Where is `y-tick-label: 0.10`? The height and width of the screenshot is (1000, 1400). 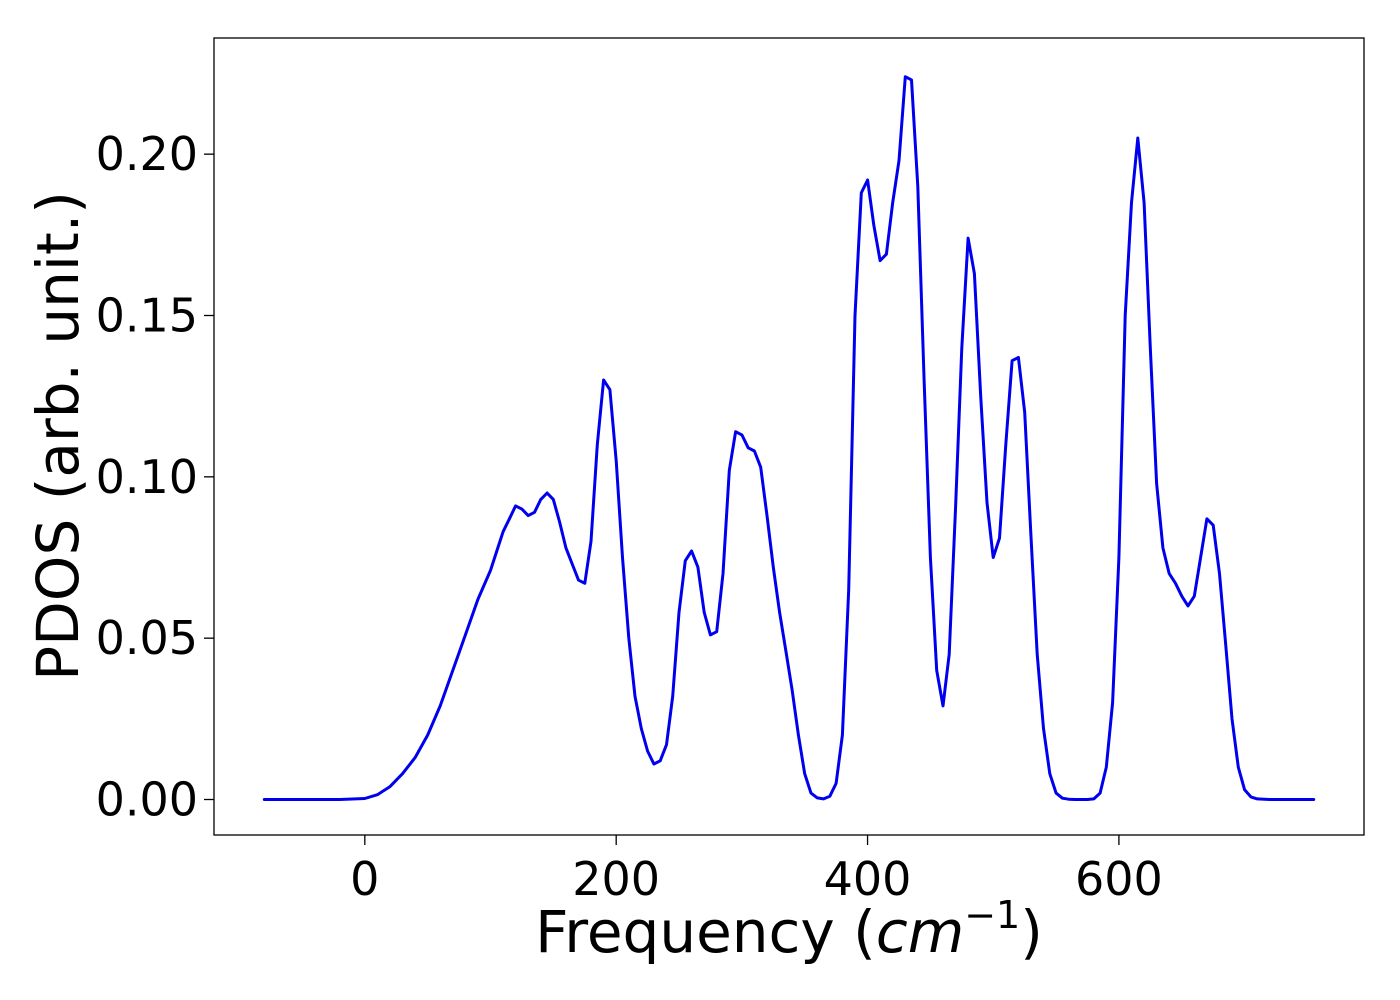 y-tick-label: 0.10 is located at coordinates (147, 477).